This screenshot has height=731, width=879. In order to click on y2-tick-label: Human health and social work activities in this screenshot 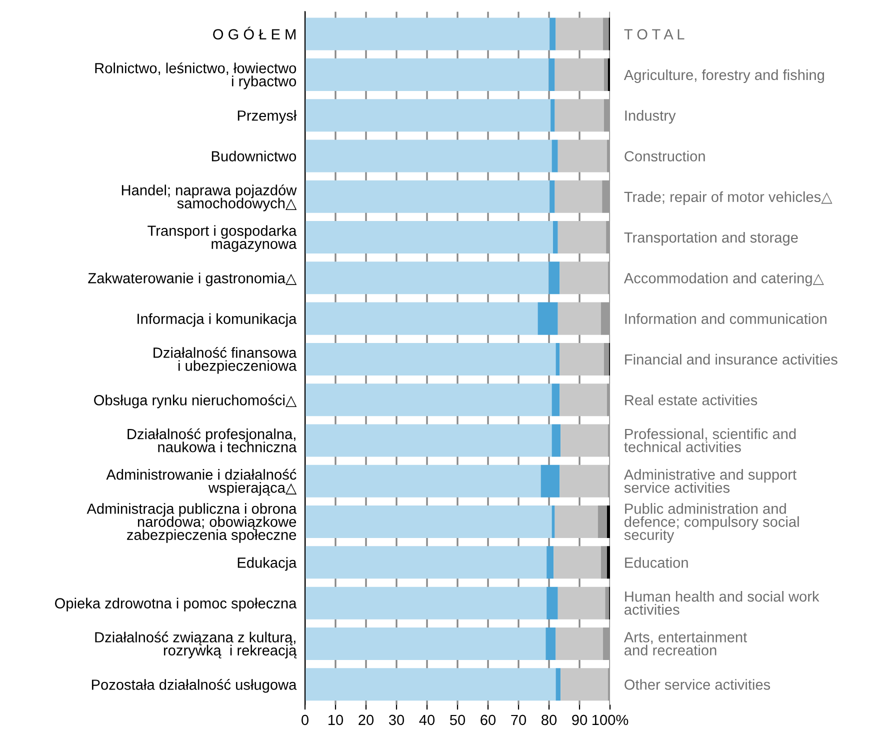, I will do `click(722, 602)`.